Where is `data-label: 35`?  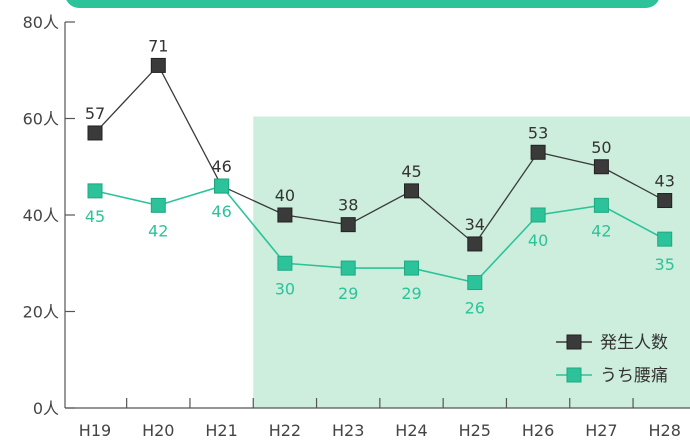 data-label: 35 is located at coordinates (665, 264).